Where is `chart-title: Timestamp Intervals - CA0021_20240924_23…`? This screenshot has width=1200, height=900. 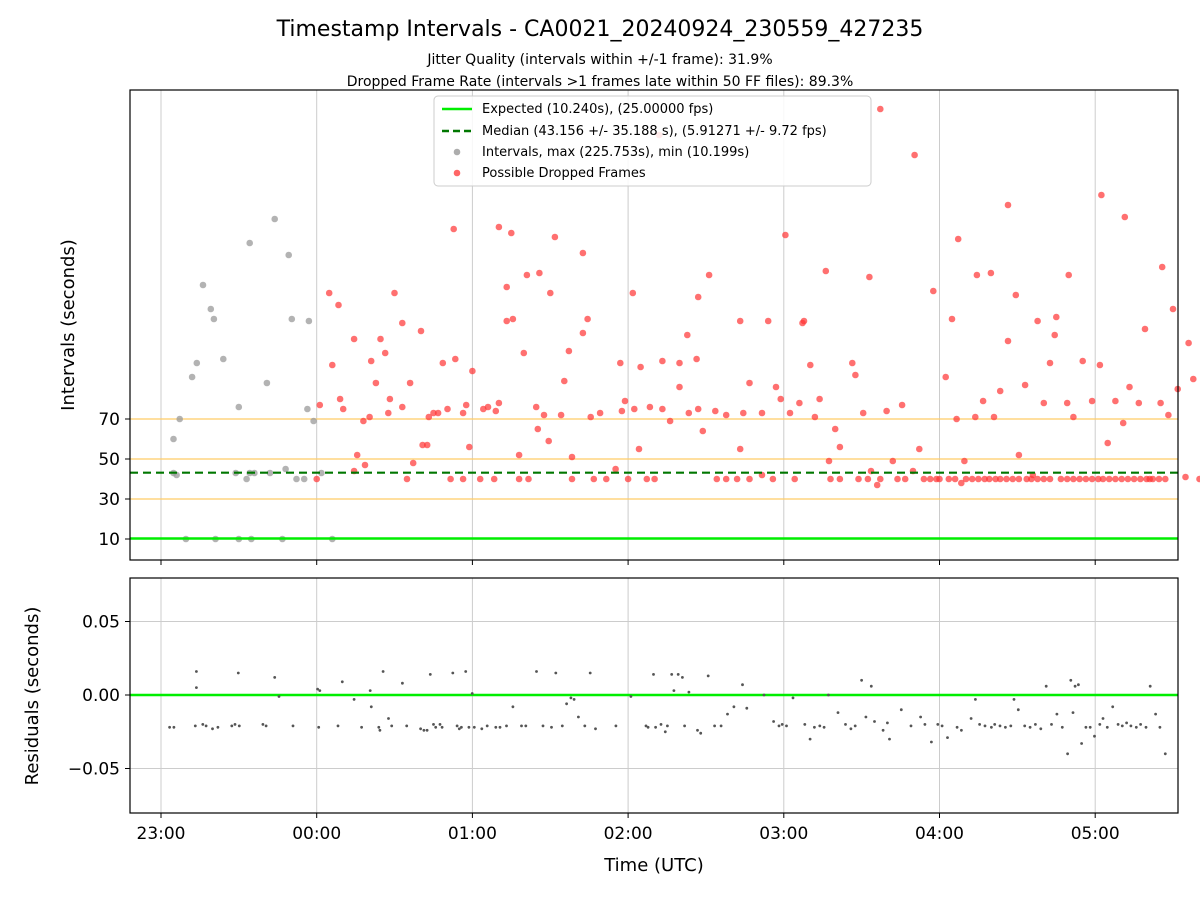
chart-title: Timestamp Intervals - CA0021_20240924_23… is located at coordinates (600, 29).